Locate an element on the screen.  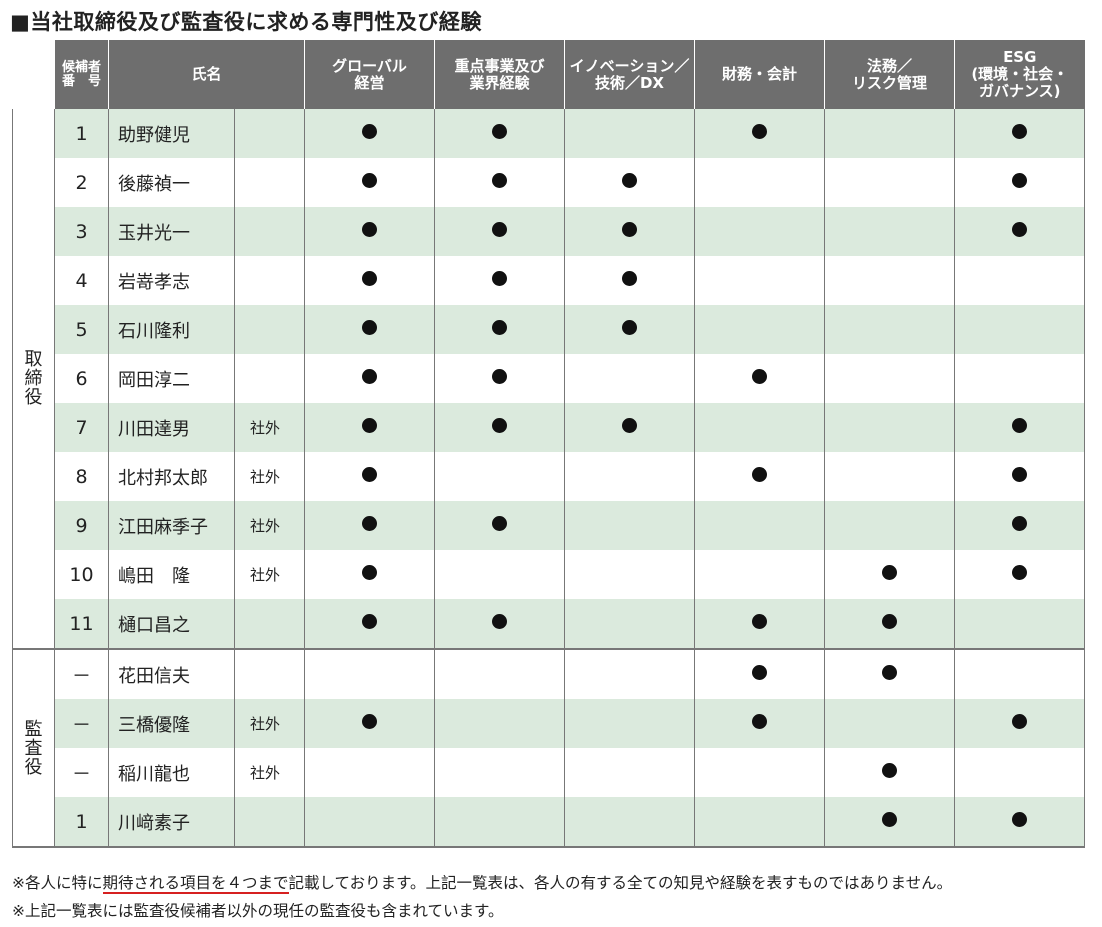
table-row: 3 玉井光一 is located at coordinates (549, 231).